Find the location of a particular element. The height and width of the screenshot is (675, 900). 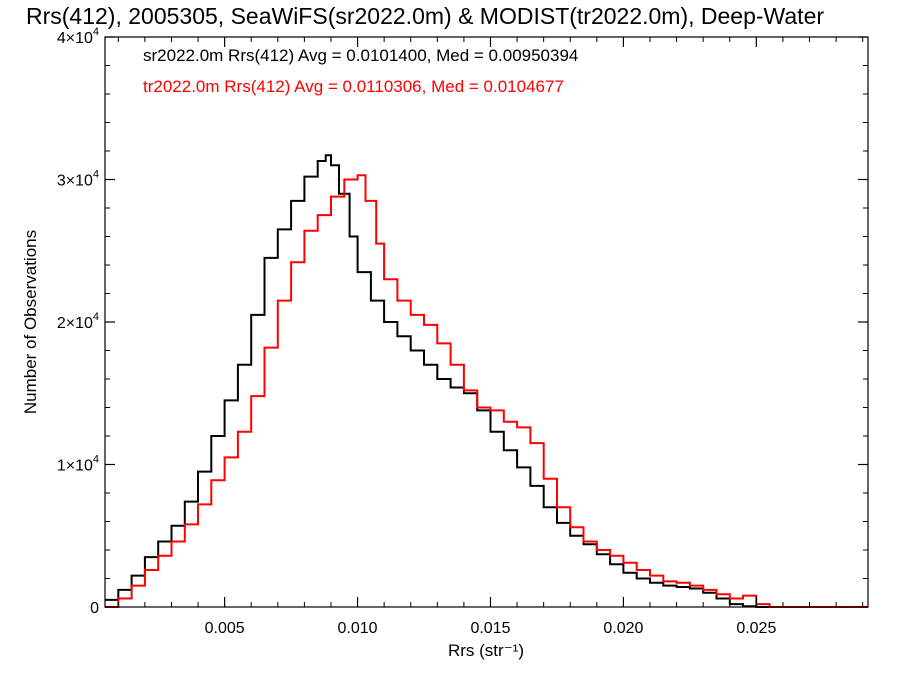

x-tick-label: 0.010 is located at coordinates (358, 628).